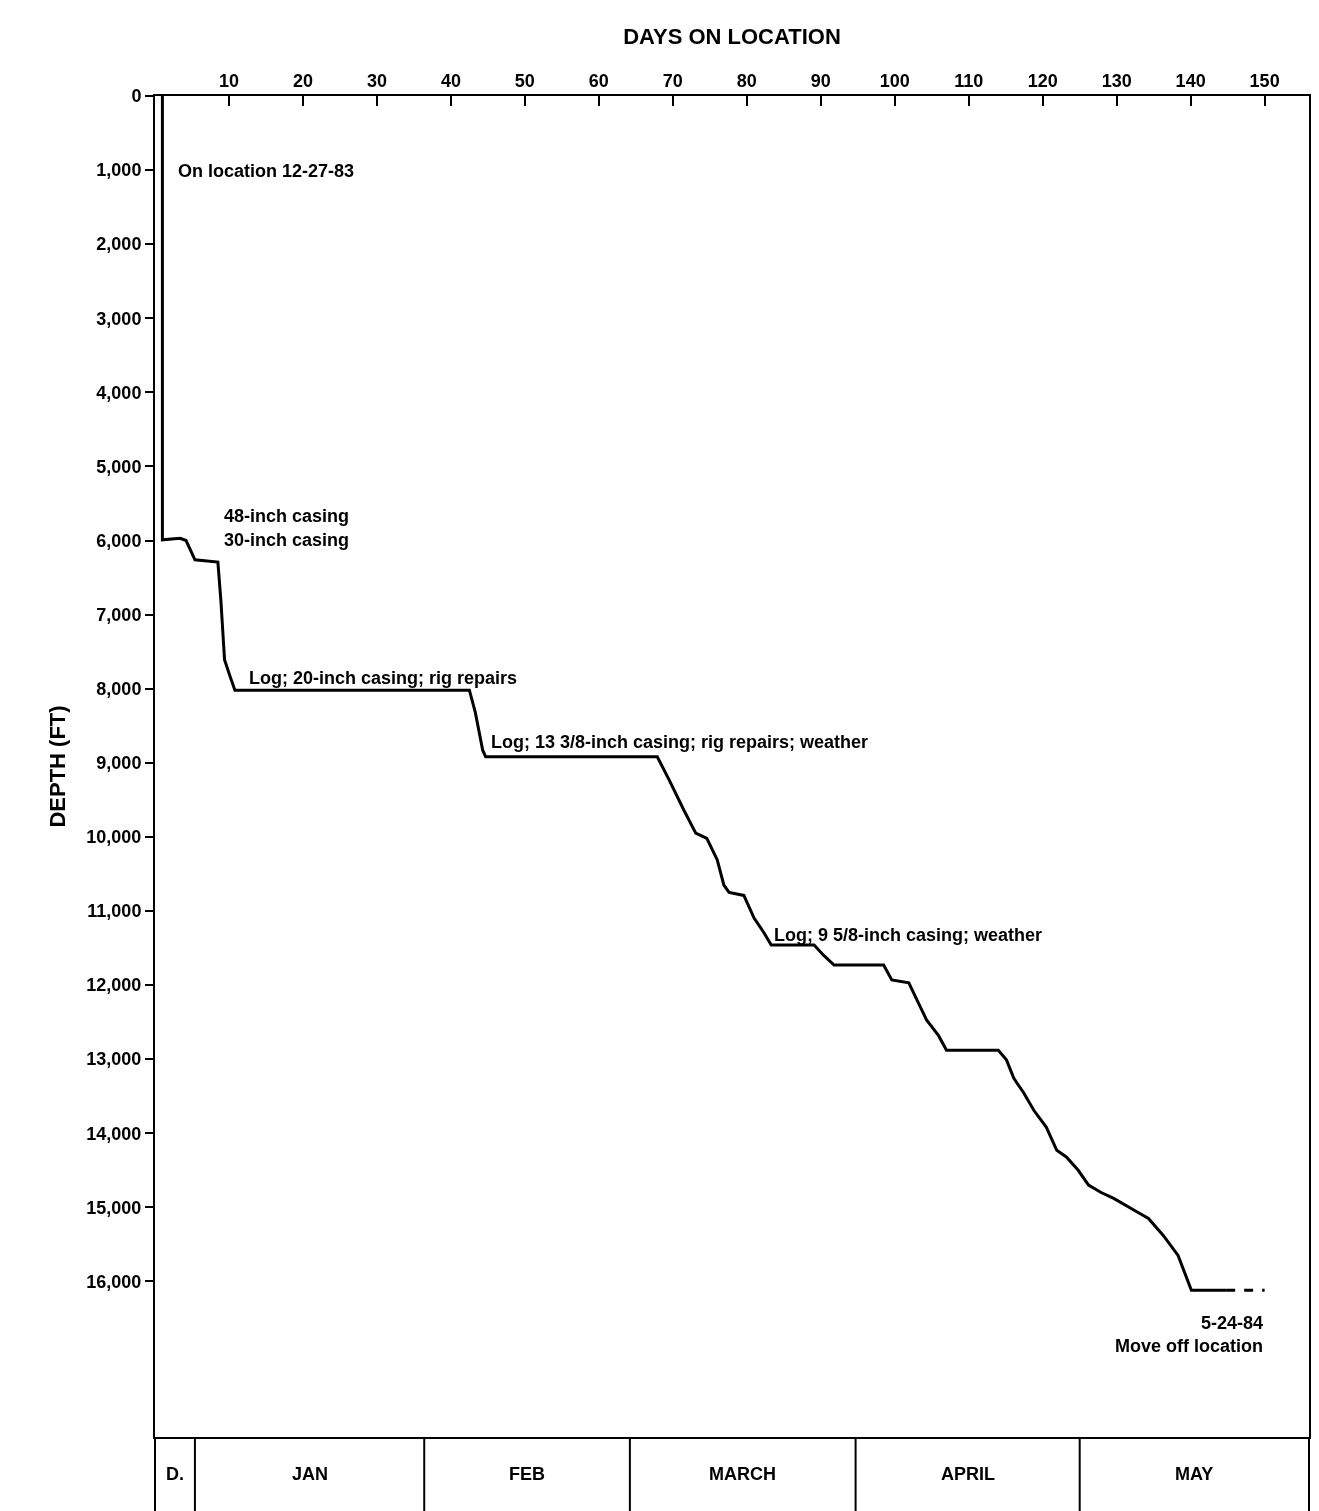 This screenshot has width=1319, height=1511. I want to click on annotation: Log; 20-inch casing; rig repairs, so click(383, 678).